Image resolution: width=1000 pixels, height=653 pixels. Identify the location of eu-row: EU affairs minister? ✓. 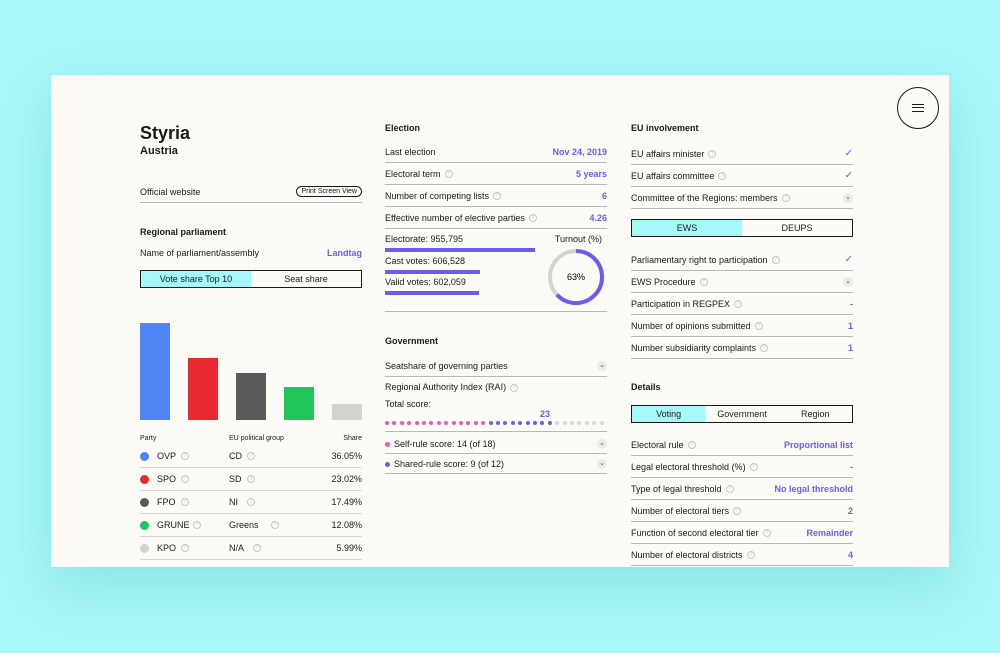
(742, 154).